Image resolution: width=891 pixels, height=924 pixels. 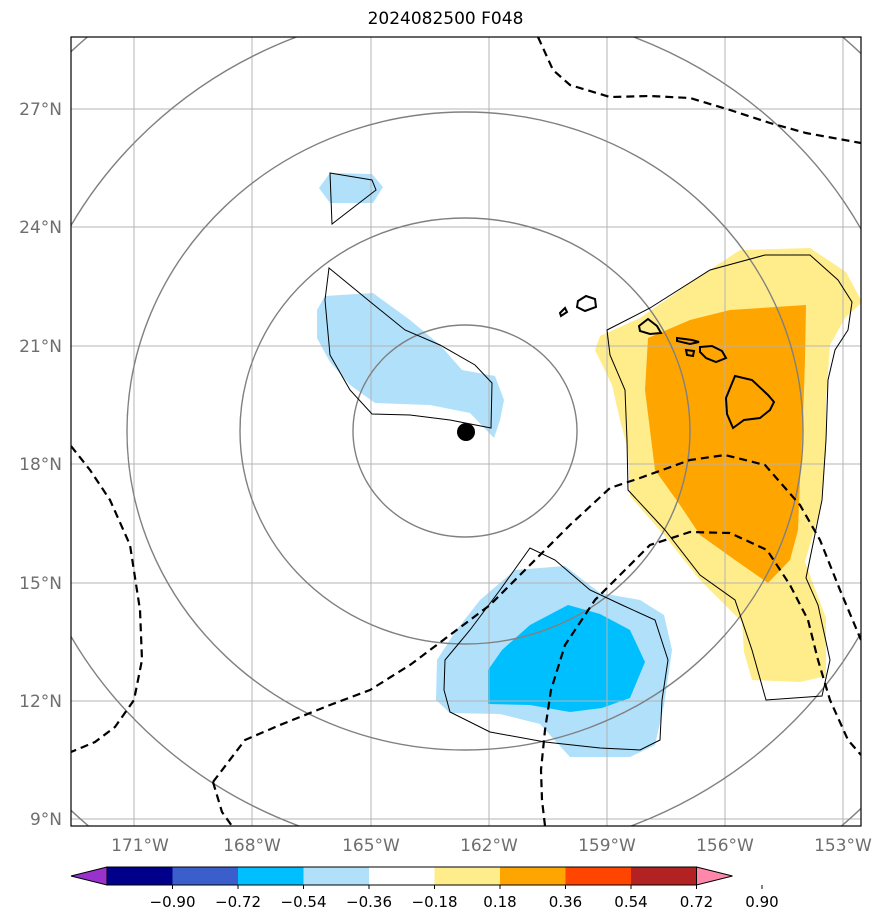 What do you see at coordinates (667, 362) in the screenshot?
I see `hawaii-coastline` at bounding box center [667, 362].